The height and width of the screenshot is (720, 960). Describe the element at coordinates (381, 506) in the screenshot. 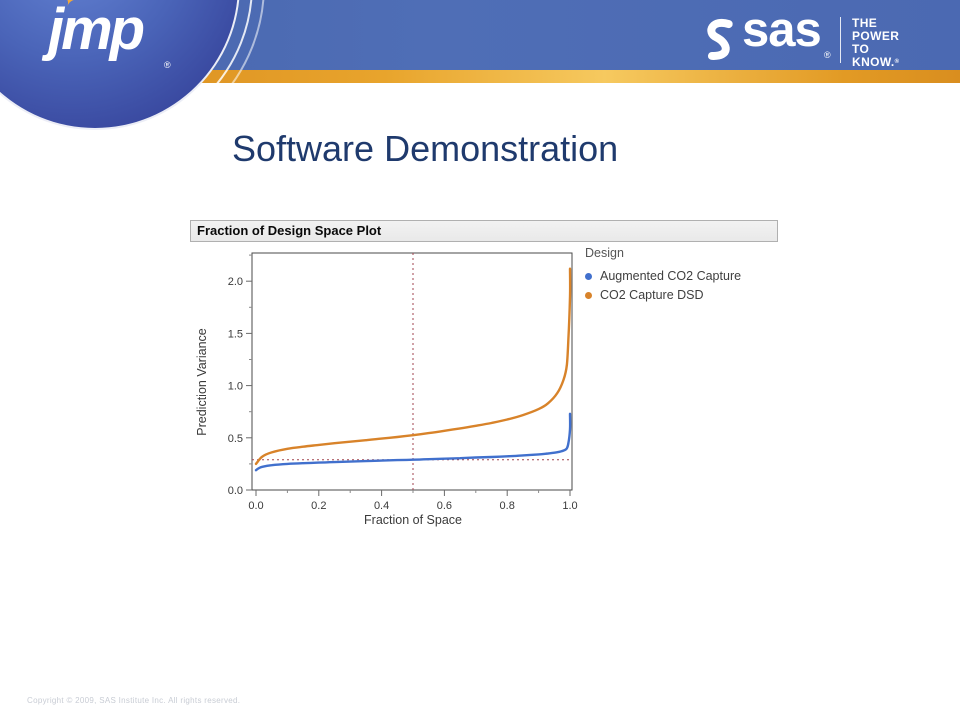

I see `x-tick-label: 0.4` at that location.